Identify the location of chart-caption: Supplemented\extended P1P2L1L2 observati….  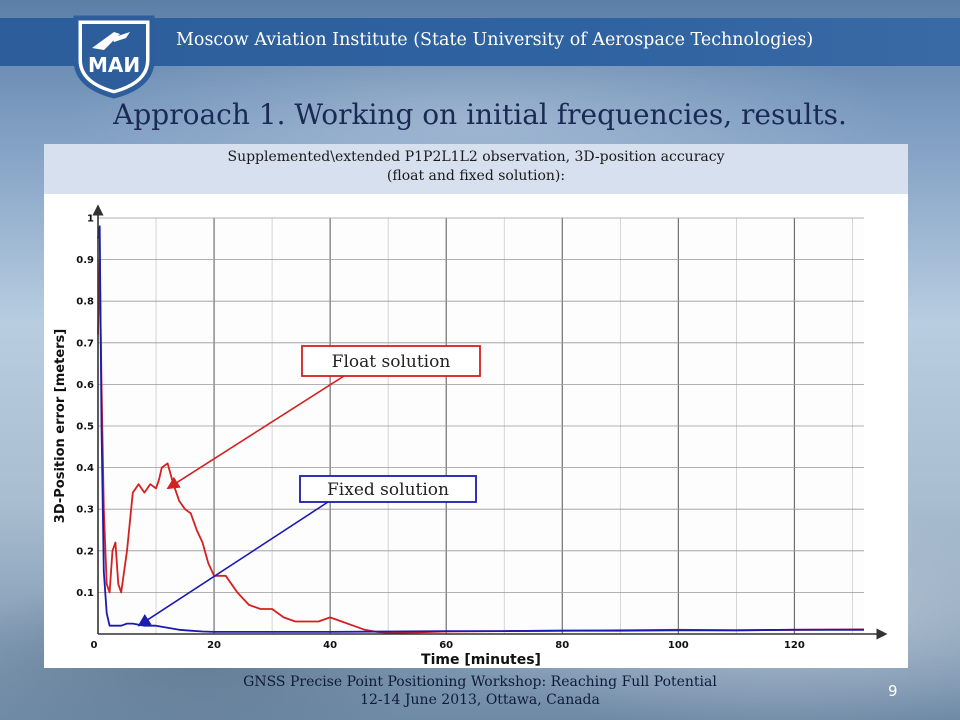
(476, 169).